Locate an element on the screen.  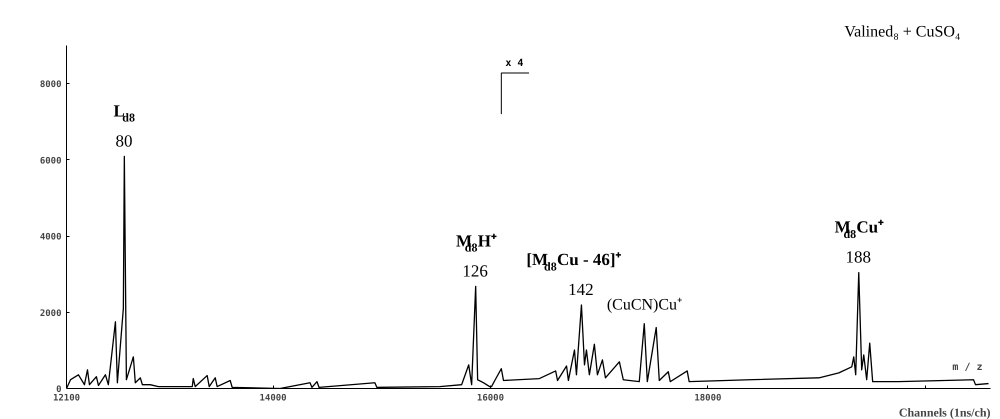
annotation: 142 is located at coordinates (581, 290).